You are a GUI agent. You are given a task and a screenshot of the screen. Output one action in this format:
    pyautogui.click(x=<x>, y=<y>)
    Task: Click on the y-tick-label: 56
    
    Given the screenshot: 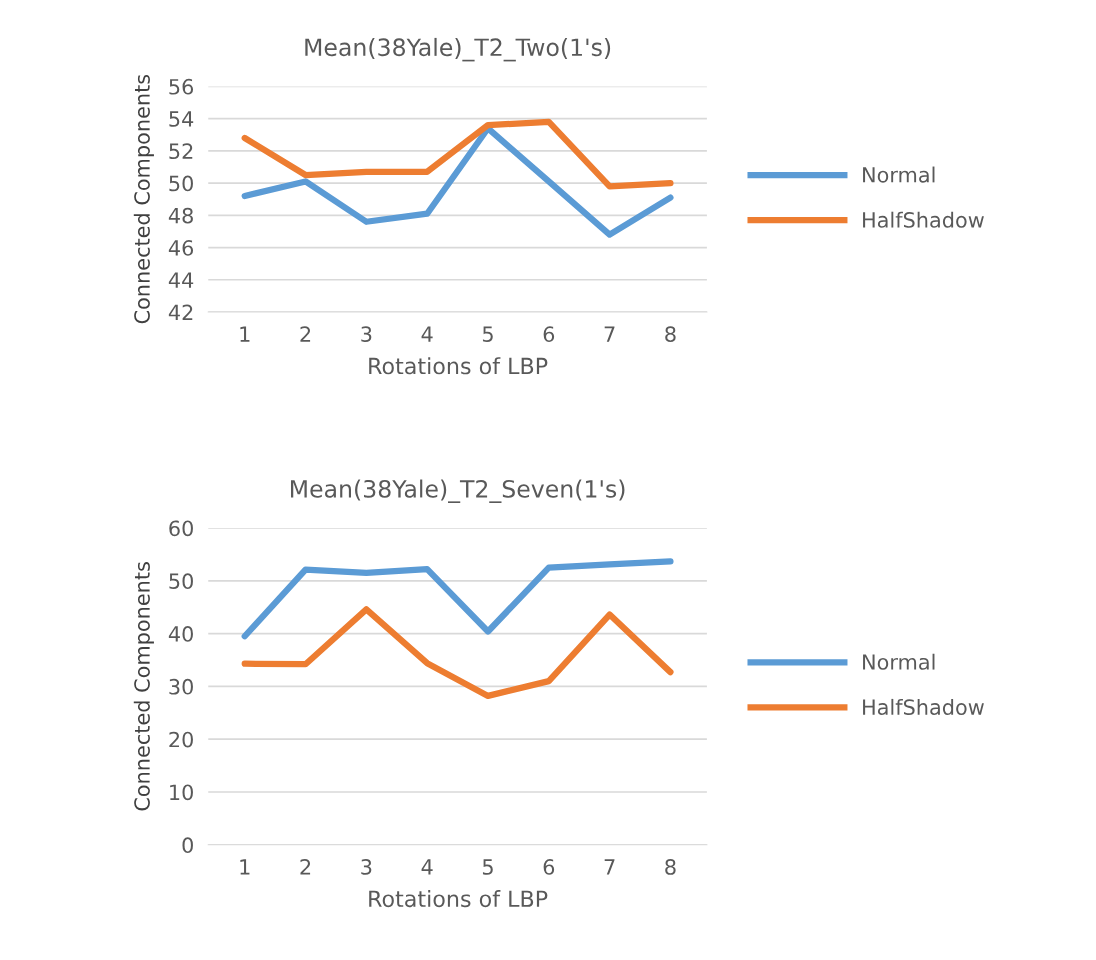 What is the action you would take?
    pyautogui.click(x=181, y=86)
    